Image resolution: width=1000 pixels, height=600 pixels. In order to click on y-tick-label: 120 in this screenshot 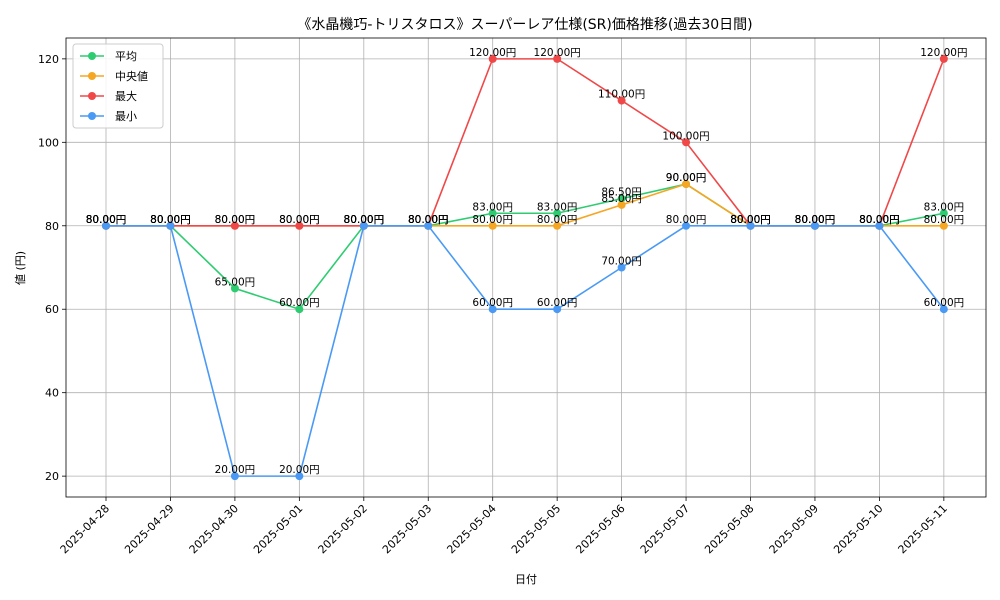, I will do `click(48, 59)`.